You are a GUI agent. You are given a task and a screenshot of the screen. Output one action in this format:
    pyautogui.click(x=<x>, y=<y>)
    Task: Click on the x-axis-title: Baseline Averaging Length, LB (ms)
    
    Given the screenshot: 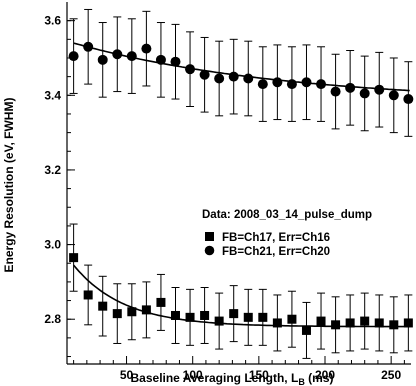 What is the action you would take?
    pyautogui.click(x=232, y=378)
    